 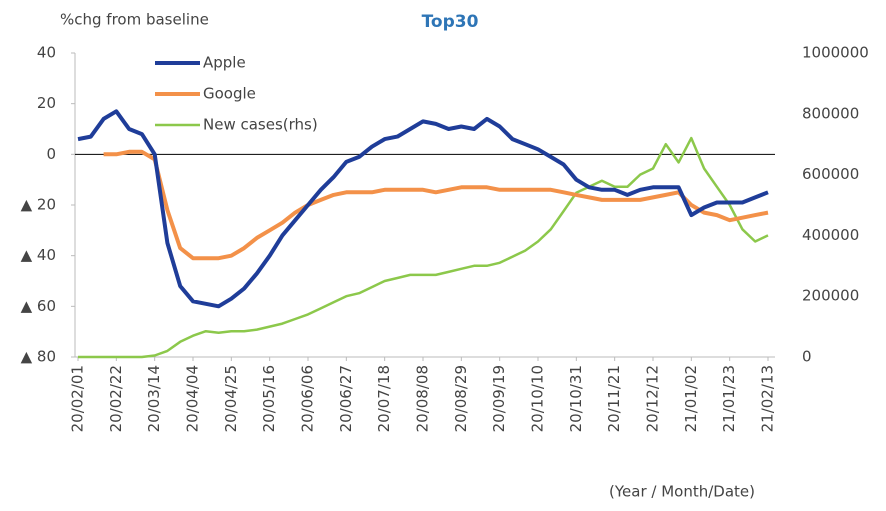 I want to click on x-tick-label: 20/08/29, so click(x=461, y=398).